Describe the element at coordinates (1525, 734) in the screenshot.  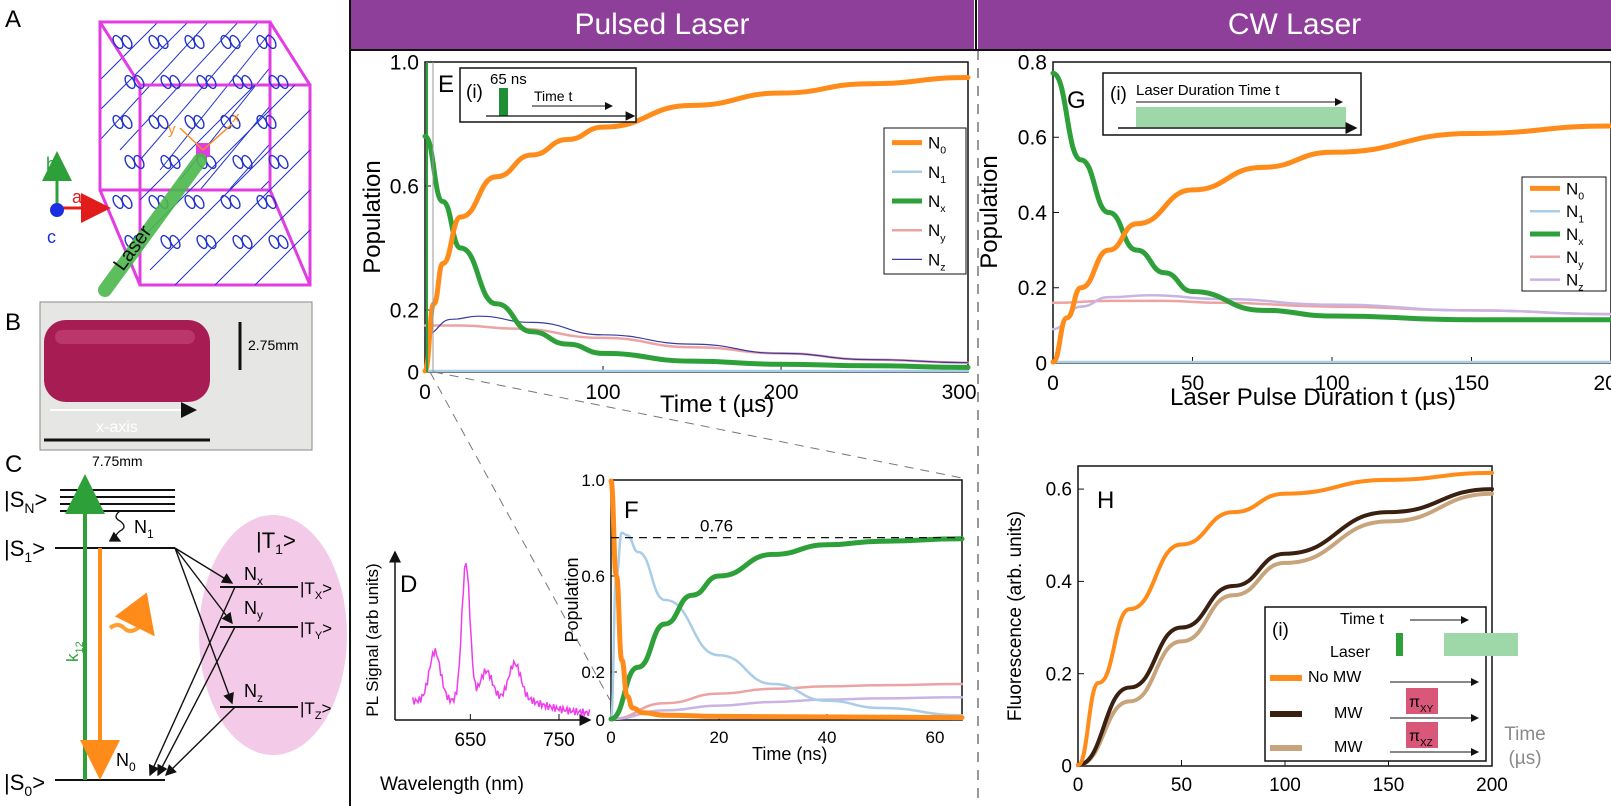
I see `outside-time-label: Time` at that location.